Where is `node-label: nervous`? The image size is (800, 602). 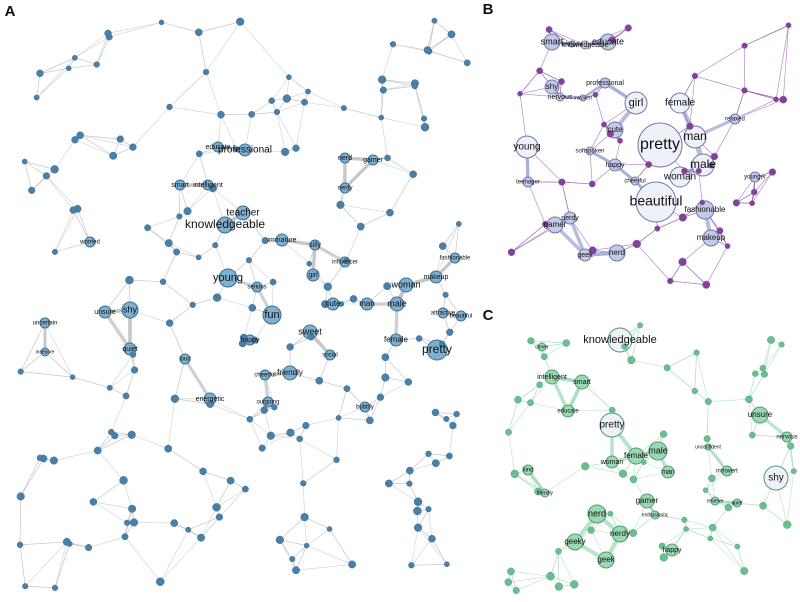
node-label: nervous is located at coordinates (560, 97).